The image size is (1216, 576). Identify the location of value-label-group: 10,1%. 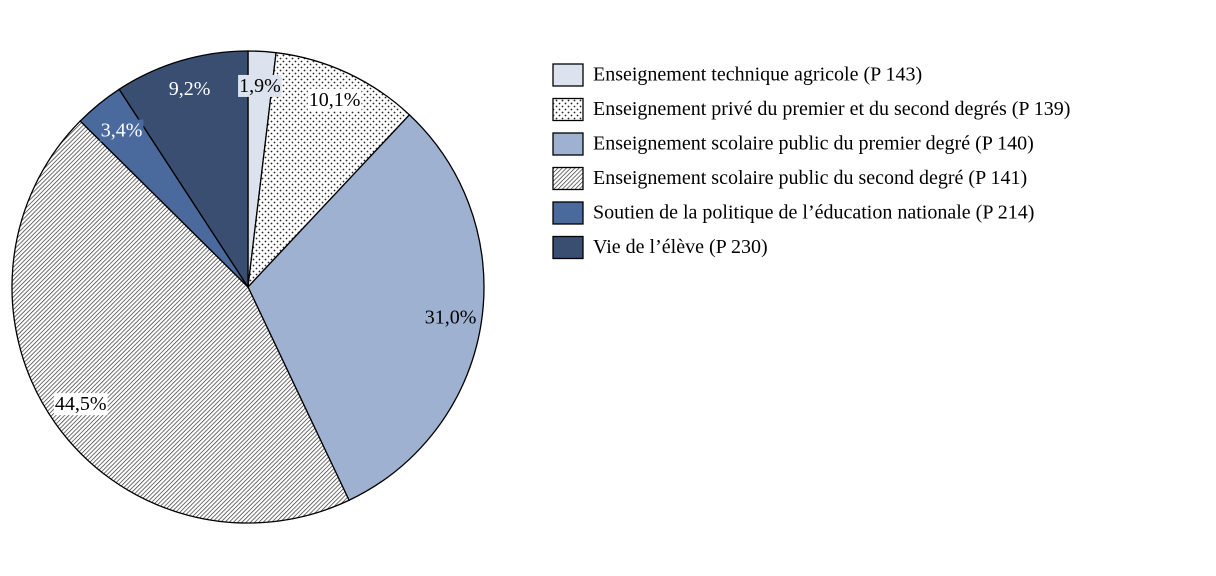
(334, 99).